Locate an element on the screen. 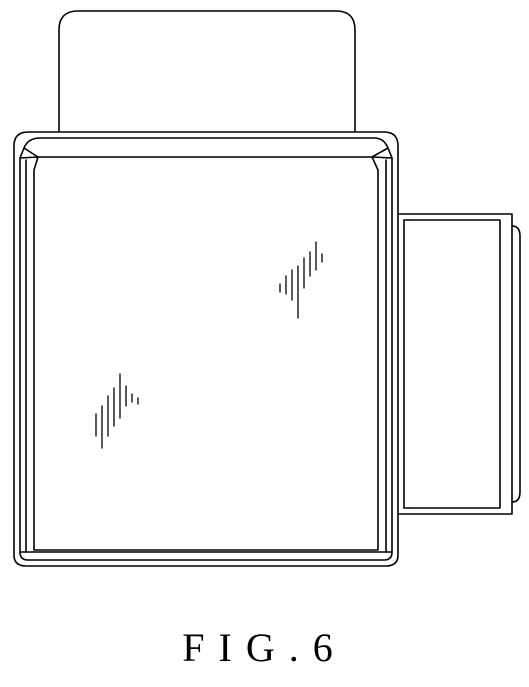  shading-hatch-upper is located at coordinates (301, 280).